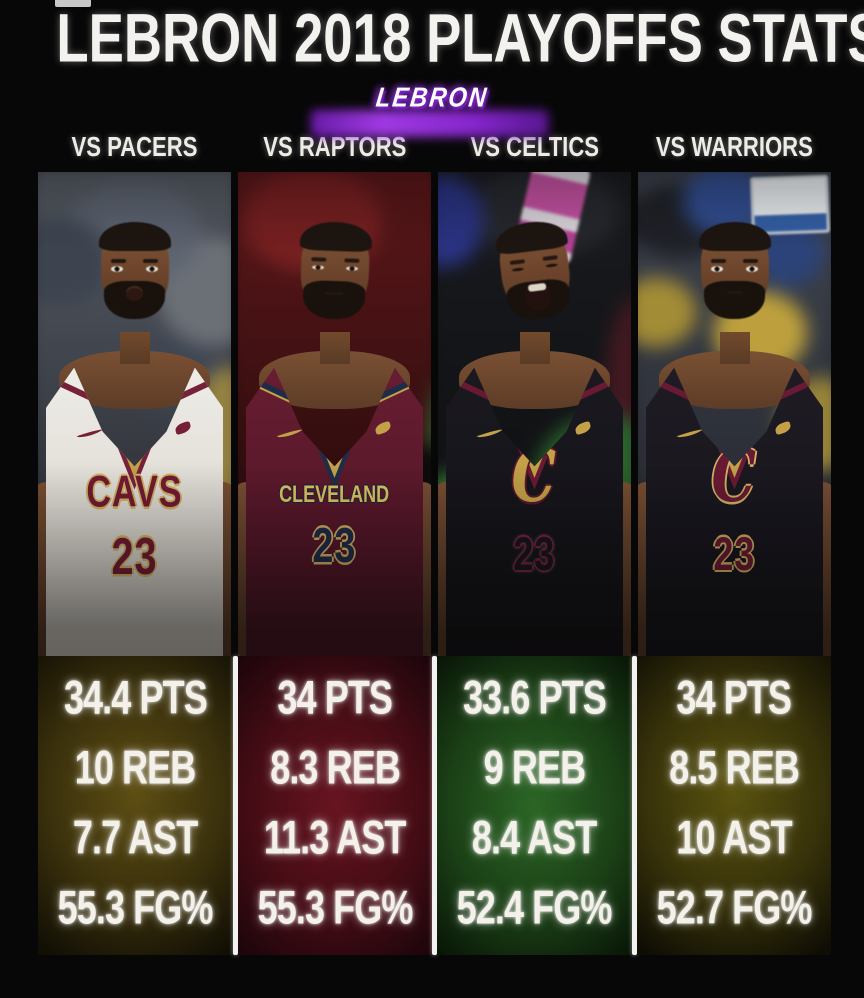 This screenshot has width=864, height=998. What do you see at coordinates (134, 492) in the screenshot?
I see `jersey-team-text: CAVS` at bounding box center [134, 492].